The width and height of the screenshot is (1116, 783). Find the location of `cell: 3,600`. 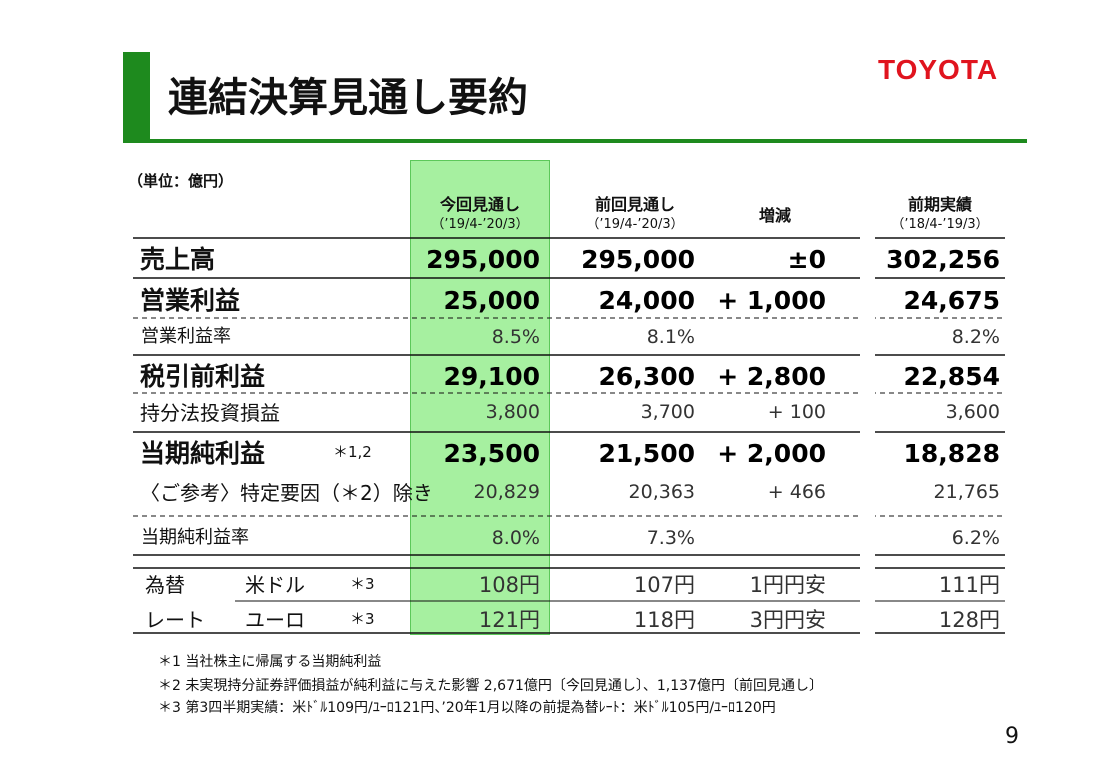

cell: 3,600 is located at coordinates (972, 411).